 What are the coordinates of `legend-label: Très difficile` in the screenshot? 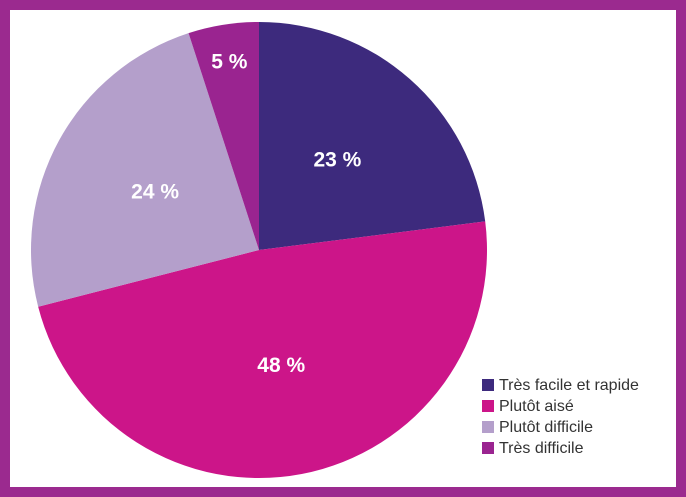 It's located at (541, 448).